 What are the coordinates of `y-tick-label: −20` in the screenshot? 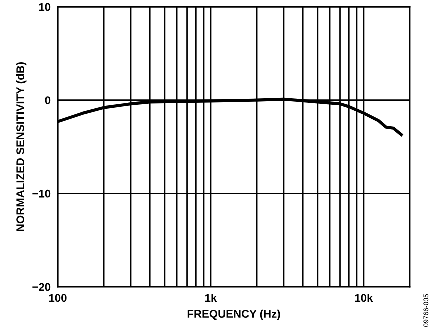 It's located at (41, 287).